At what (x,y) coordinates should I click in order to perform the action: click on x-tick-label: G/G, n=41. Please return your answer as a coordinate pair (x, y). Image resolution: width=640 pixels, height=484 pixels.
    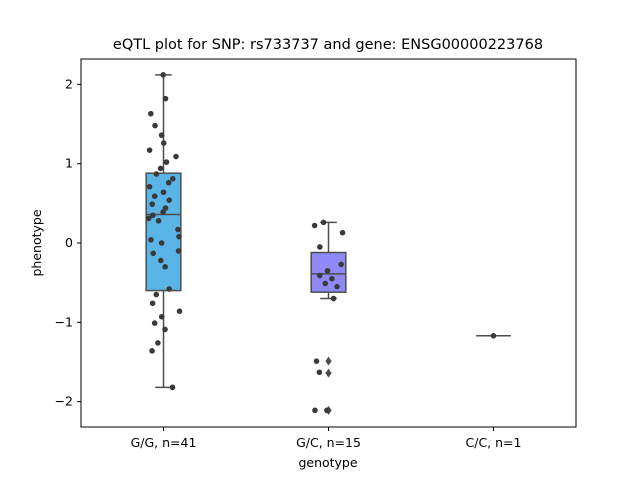
    Looking at the image, I should click on (164, 442).